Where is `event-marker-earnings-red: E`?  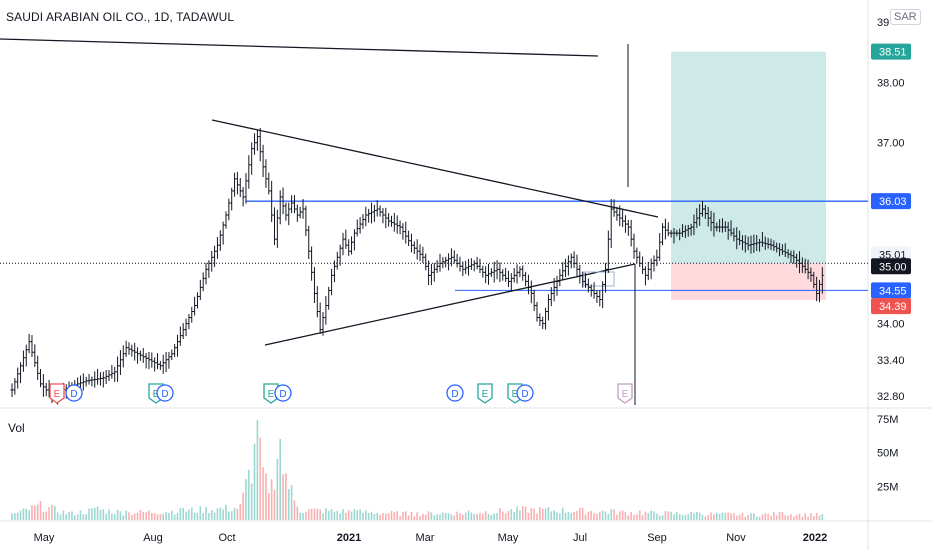 event-marker-earnings-red: E is located at coordinates (57, 393).